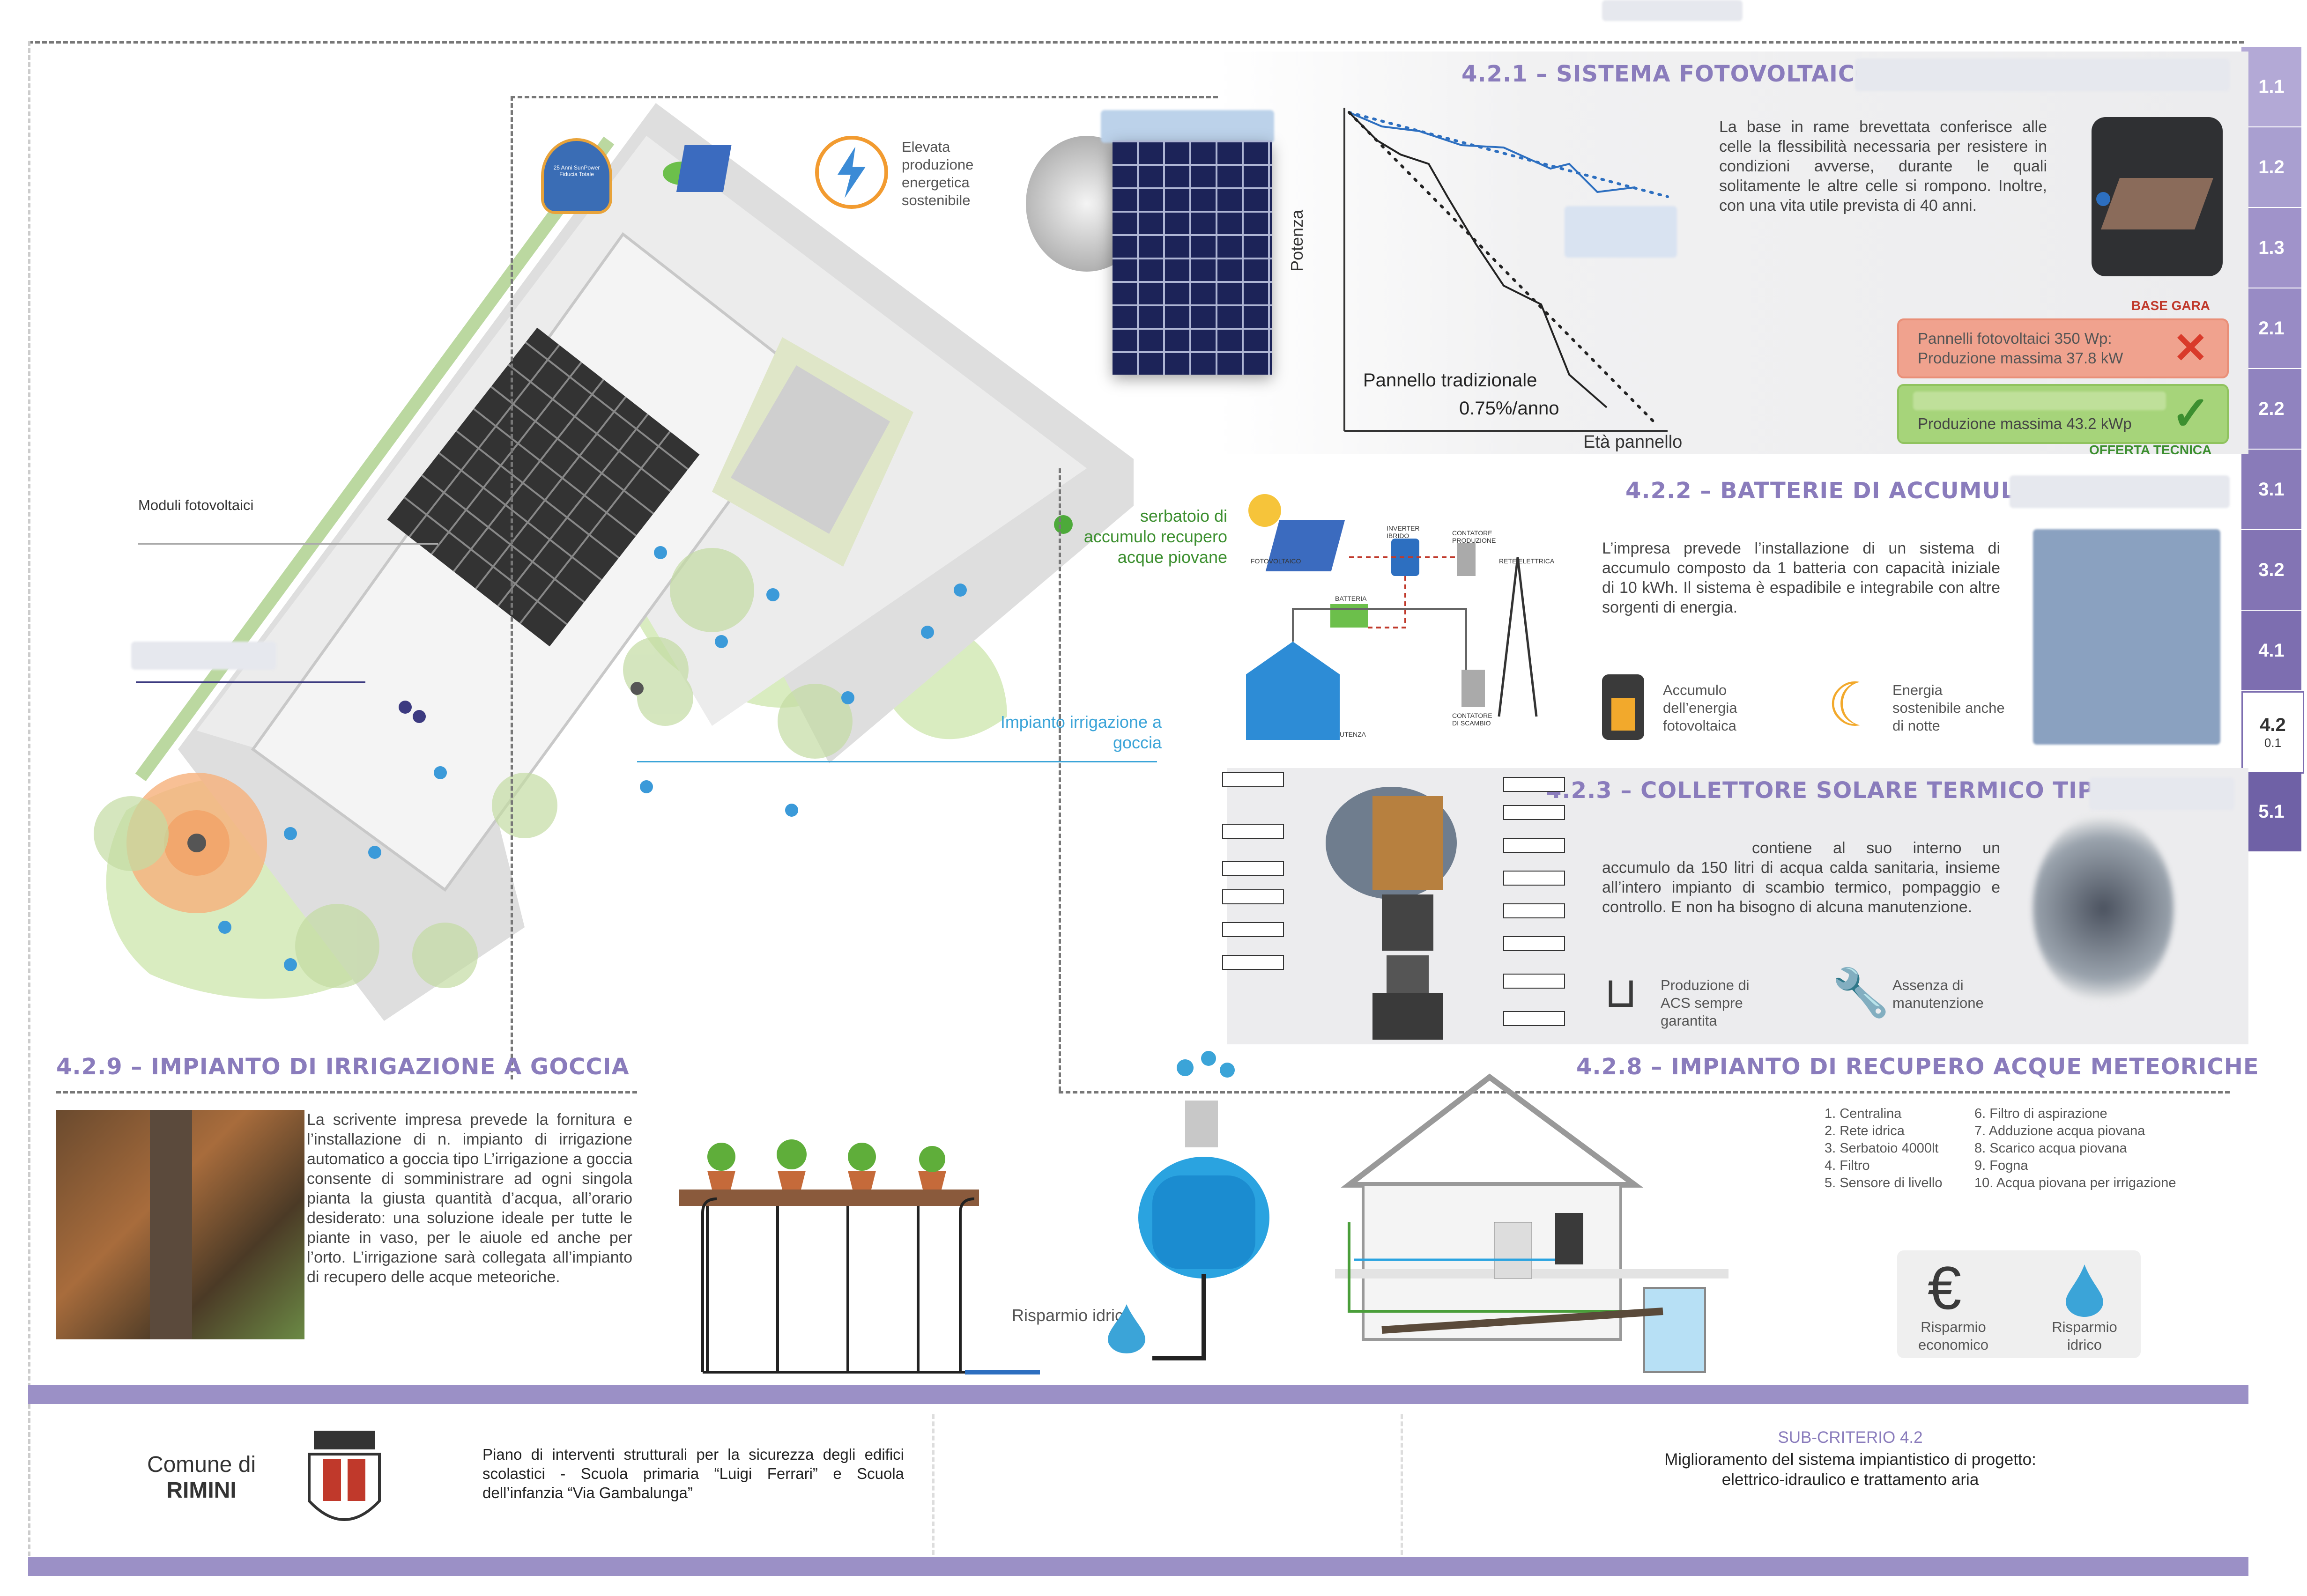 The image size is (2307, 1596). What do you see at coordinates (344, 1476) in the screenshot?
I see `crest-svg` at bounding box center [344, 1476].